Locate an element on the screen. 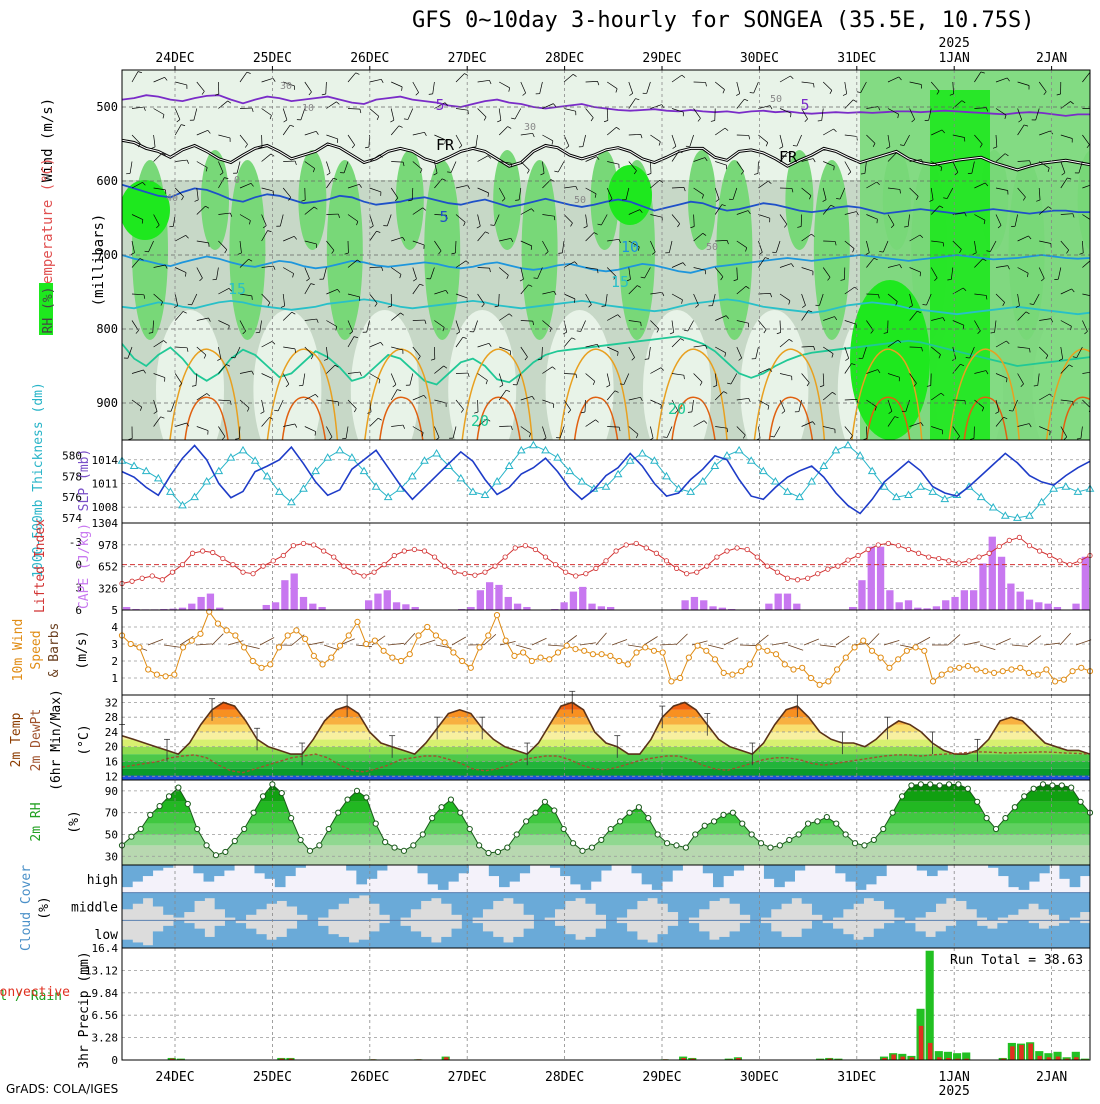  cloud-unit-label: (%) is located at coordinates (44, 907).